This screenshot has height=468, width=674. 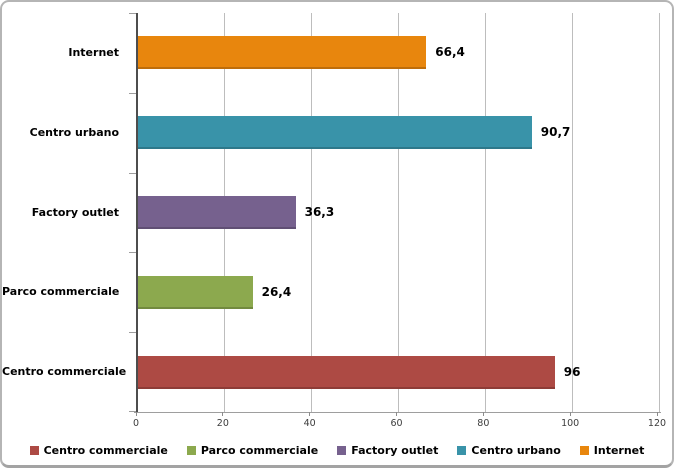 What do you see at coordinates (657, 423) in the screenshot?
I see `x-tick-label-120: 120` at bounding box center [657, 423].